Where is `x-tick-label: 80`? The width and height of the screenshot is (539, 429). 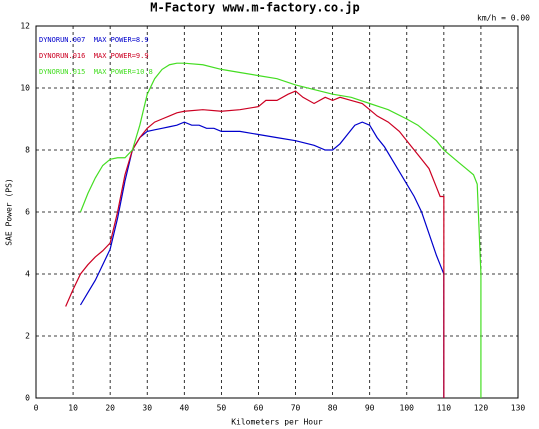 x-tick-label: 80 is located at coordinates (333, 408).